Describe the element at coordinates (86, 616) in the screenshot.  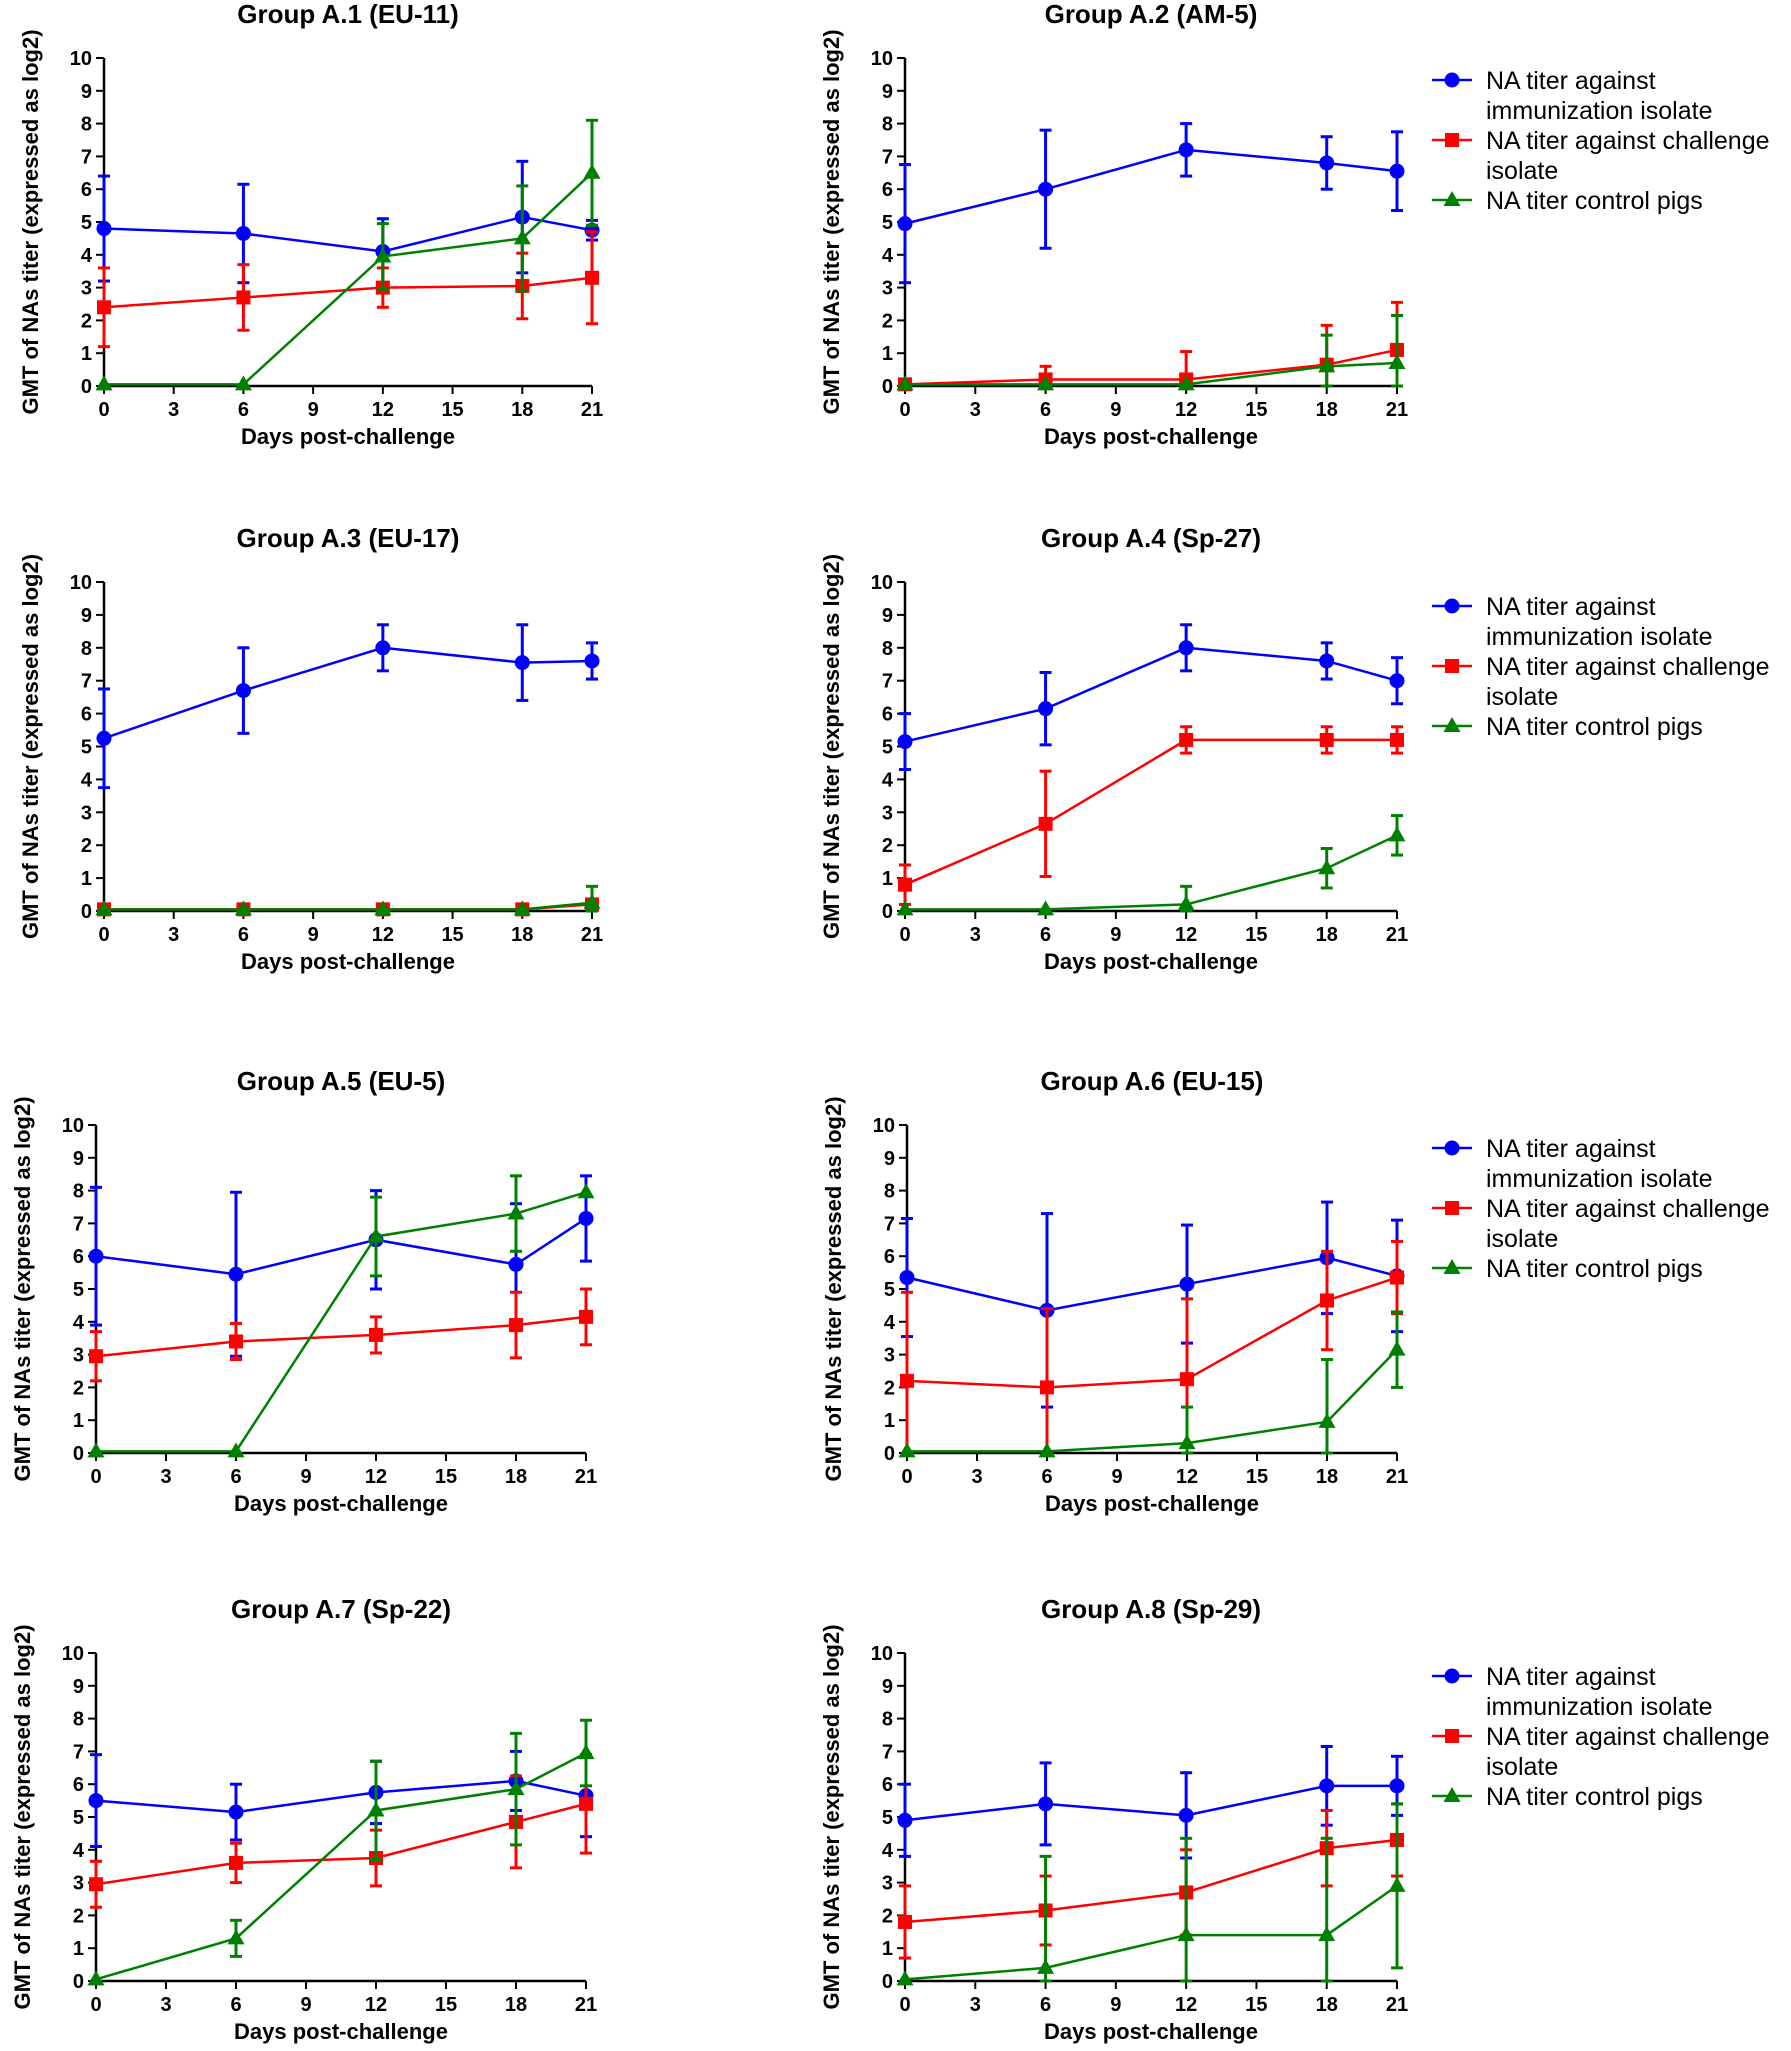
I see `y-tick-label: 9` at that location.